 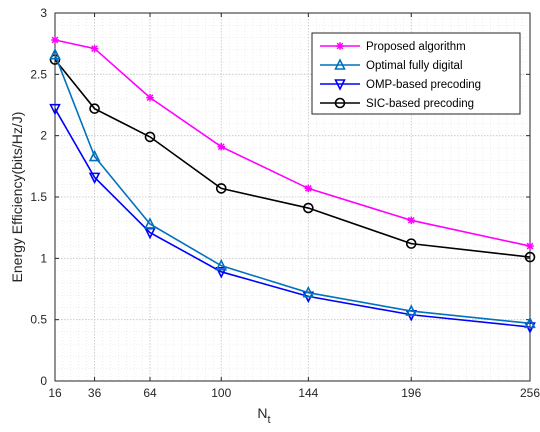 What do you see at coordinates (43, 258) in the screenshot?
I see `y-tick-label: 1` at bounding box center [43, 258].